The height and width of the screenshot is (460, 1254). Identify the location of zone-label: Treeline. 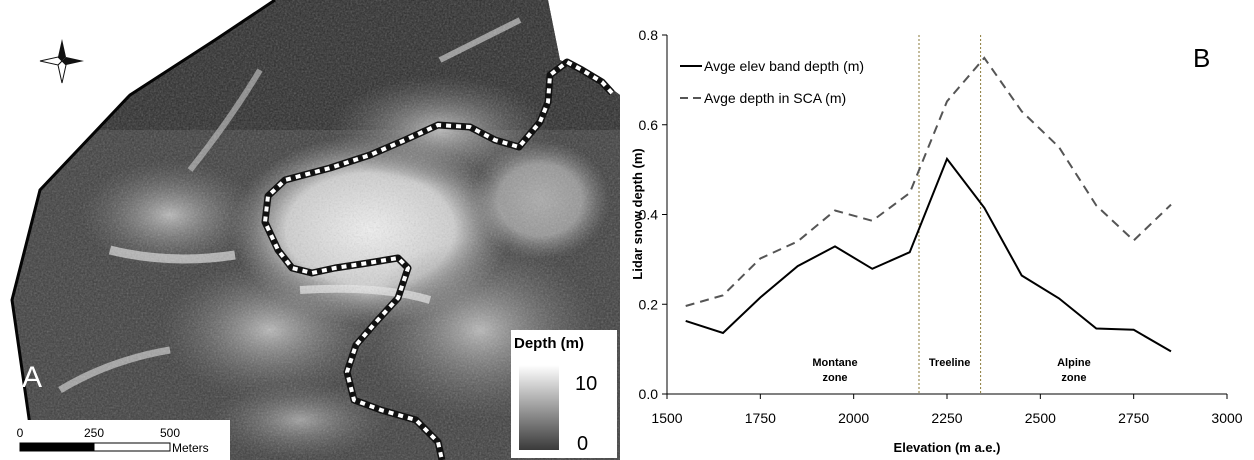
(950, 363).